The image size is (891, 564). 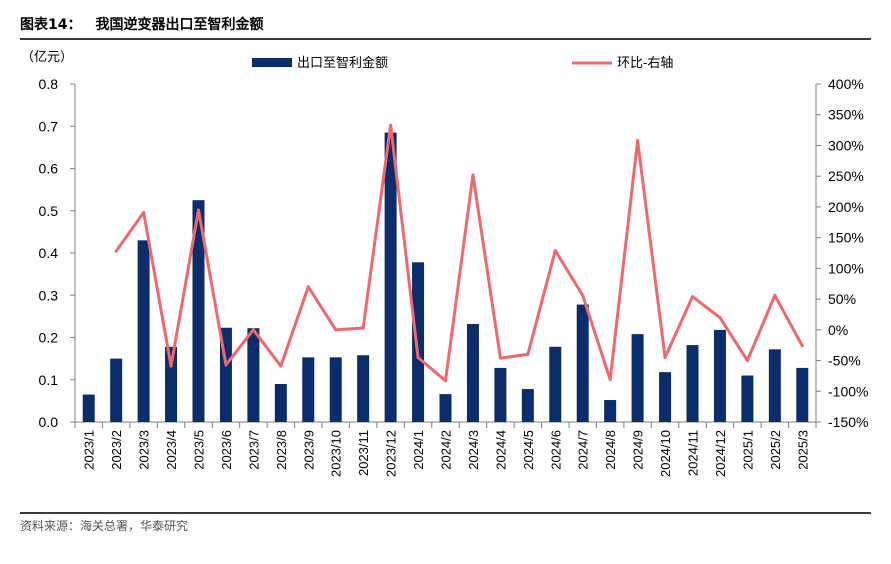 What do you see at coordinates (775, 450) in the screenshot?
I see `x-tick-label: 2025/2` at bounding box center [775, 450].